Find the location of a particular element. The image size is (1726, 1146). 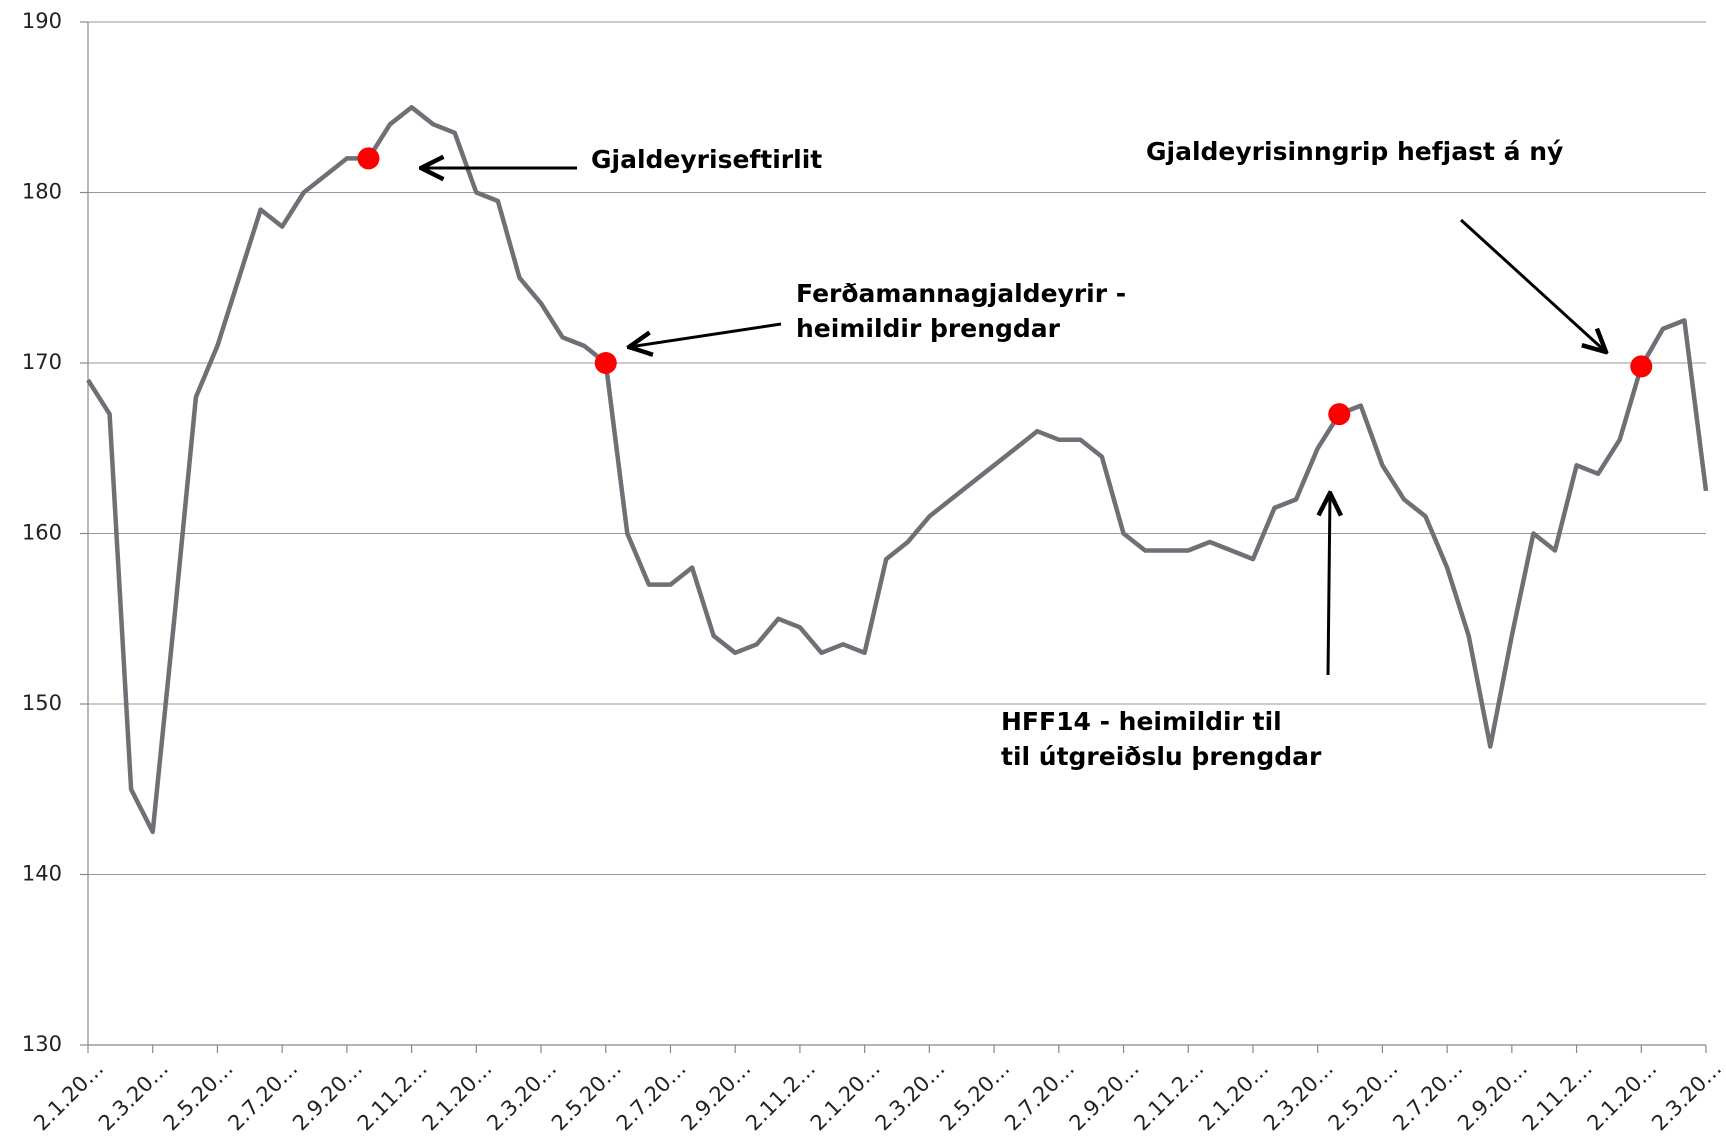

annotation: Gjaldeyrisinngrip hefjast á ný is located at coordinates (1354, 151).